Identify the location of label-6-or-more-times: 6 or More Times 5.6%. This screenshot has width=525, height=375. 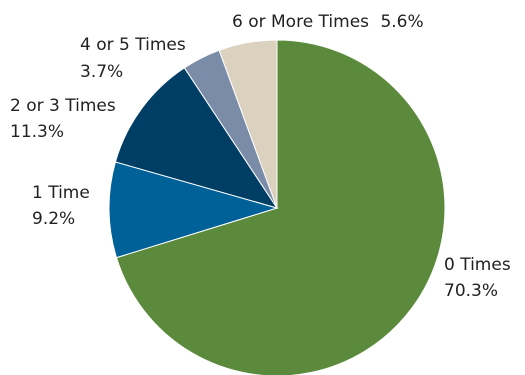
(328, 22).